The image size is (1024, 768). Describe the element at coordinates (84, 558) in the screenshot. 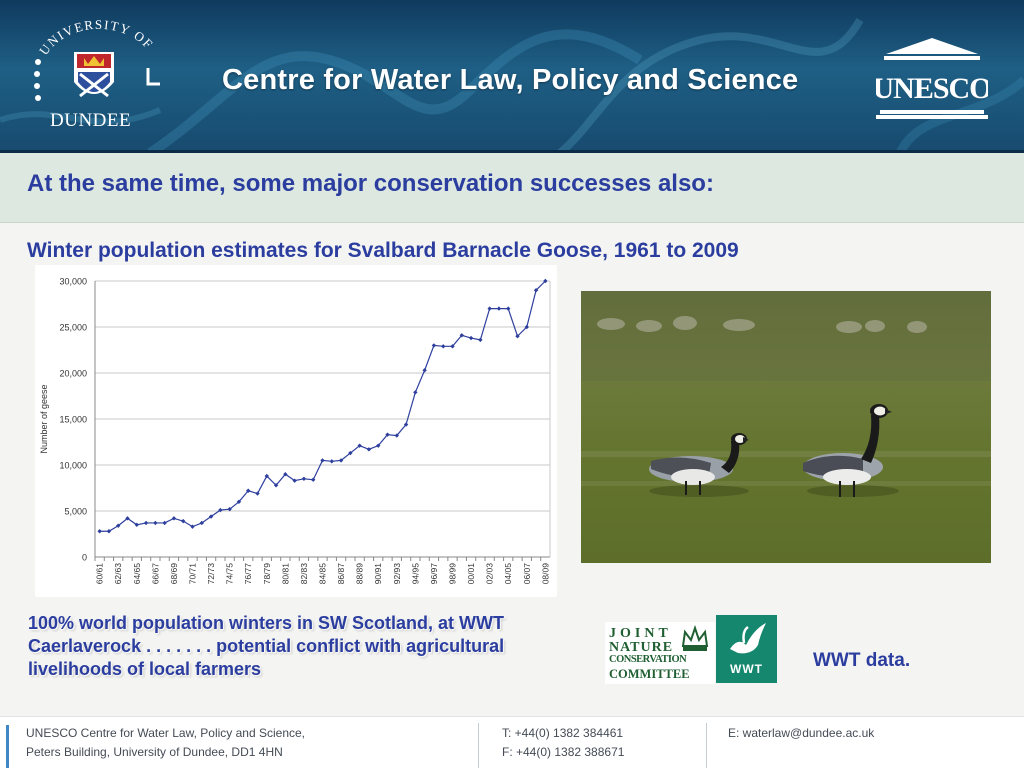

I see `y-tick-label: 0` at that location.